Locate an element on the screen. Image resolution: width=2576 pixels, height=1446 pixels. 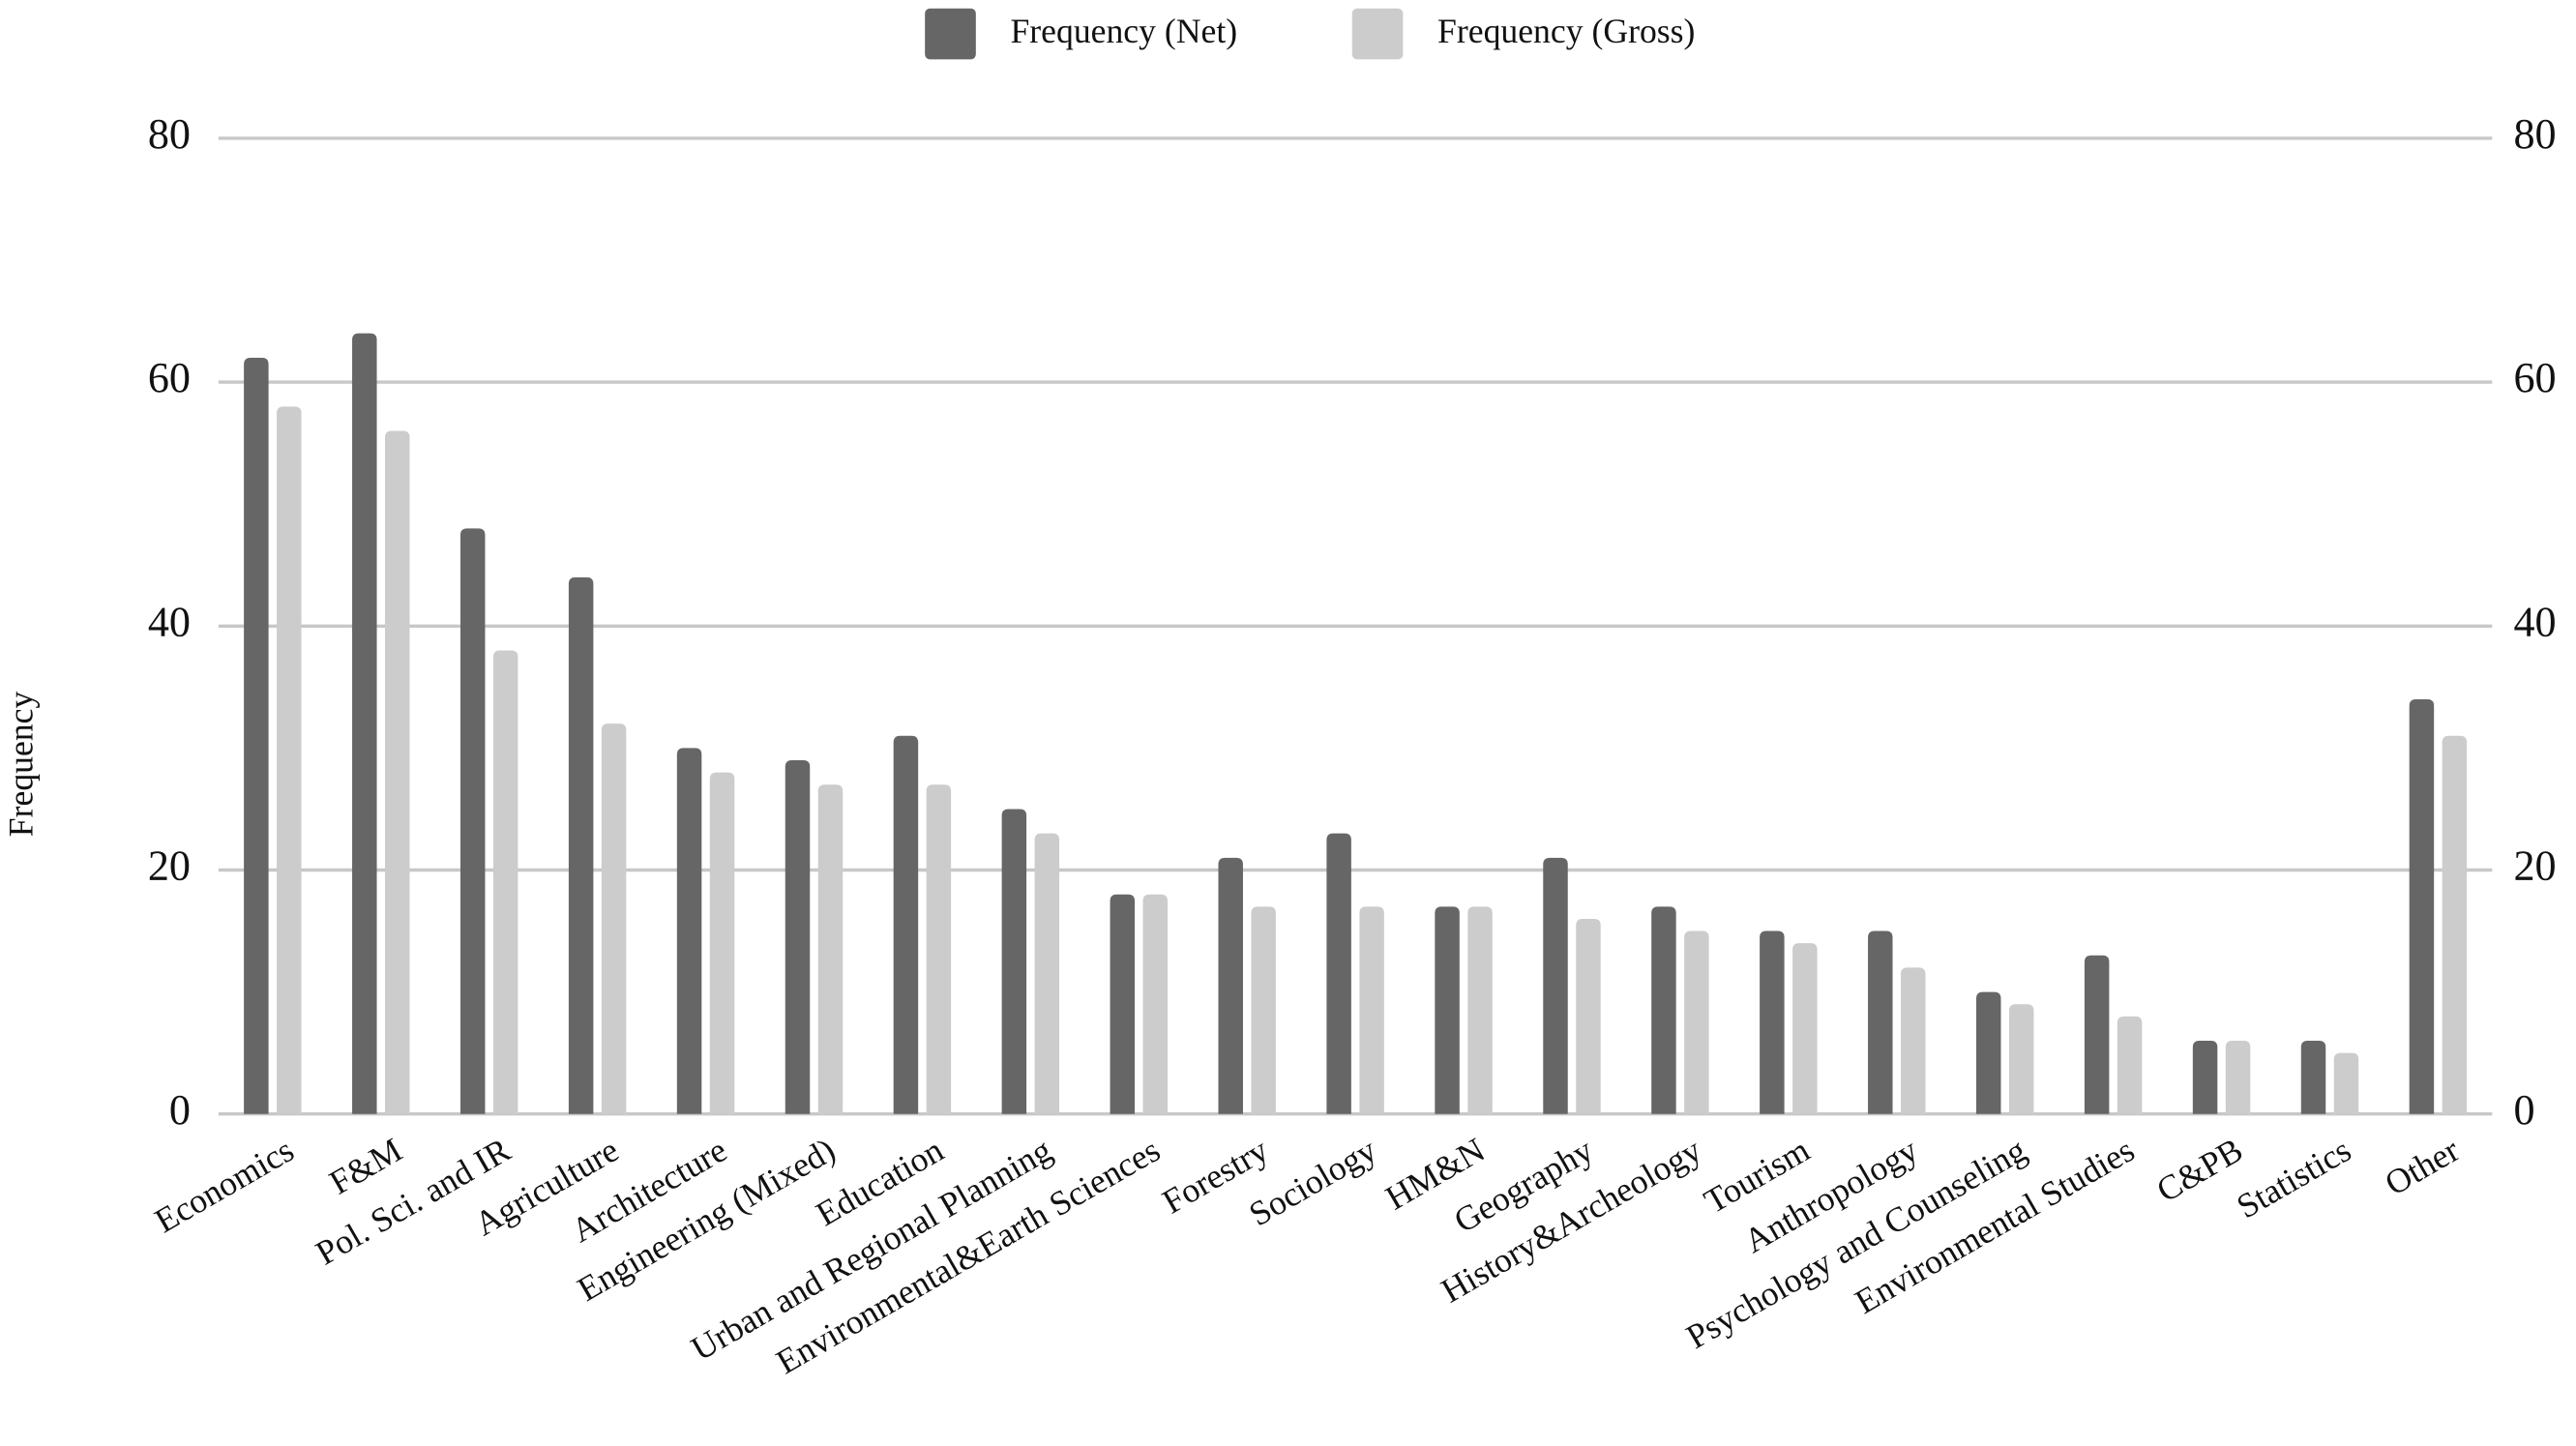
y-tick-label: 60 is located at coordinates (169, 378).